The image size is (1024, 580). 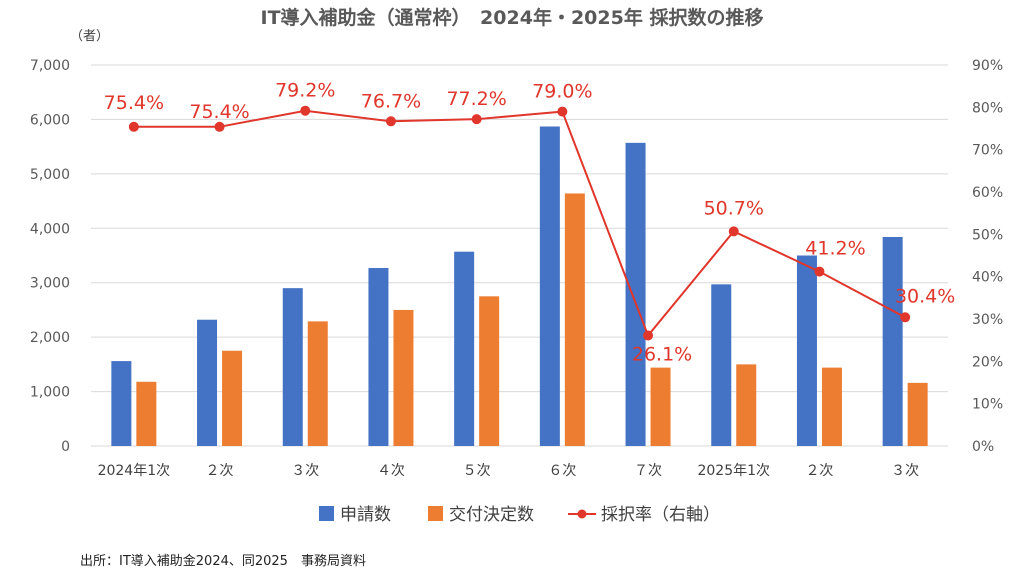 What do you see at coordinates (983, 447) in the screenshot?
I see `y2-tick-label: 0%` at bounding box center [983, 447].